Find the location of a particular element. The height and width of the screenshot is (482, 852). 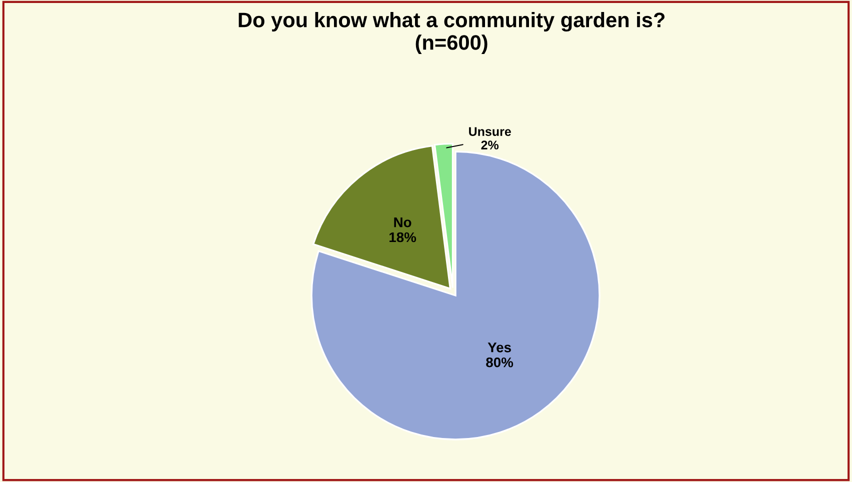

slice-label: Yes is located at coordinates (499, 347).